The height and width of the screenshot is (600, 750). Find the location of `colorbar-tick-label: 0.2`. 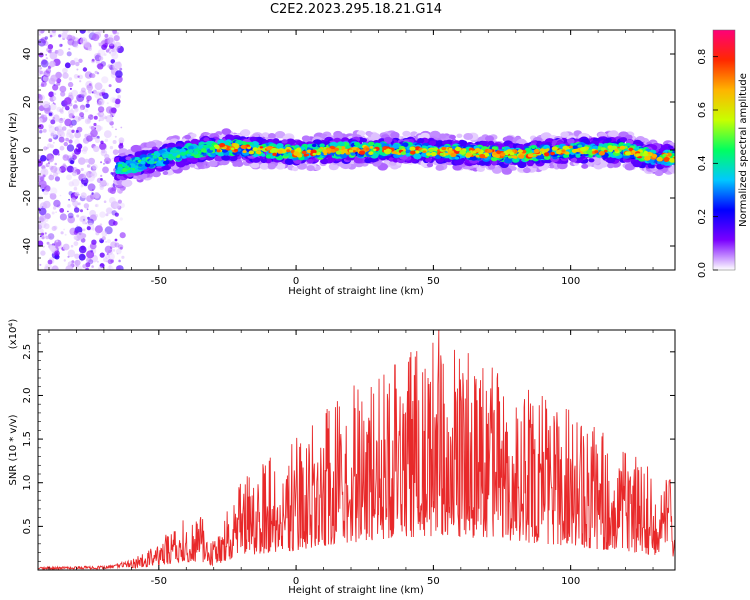

colorbar-tick-label: 0.2 is located at coordinates (702, 217).